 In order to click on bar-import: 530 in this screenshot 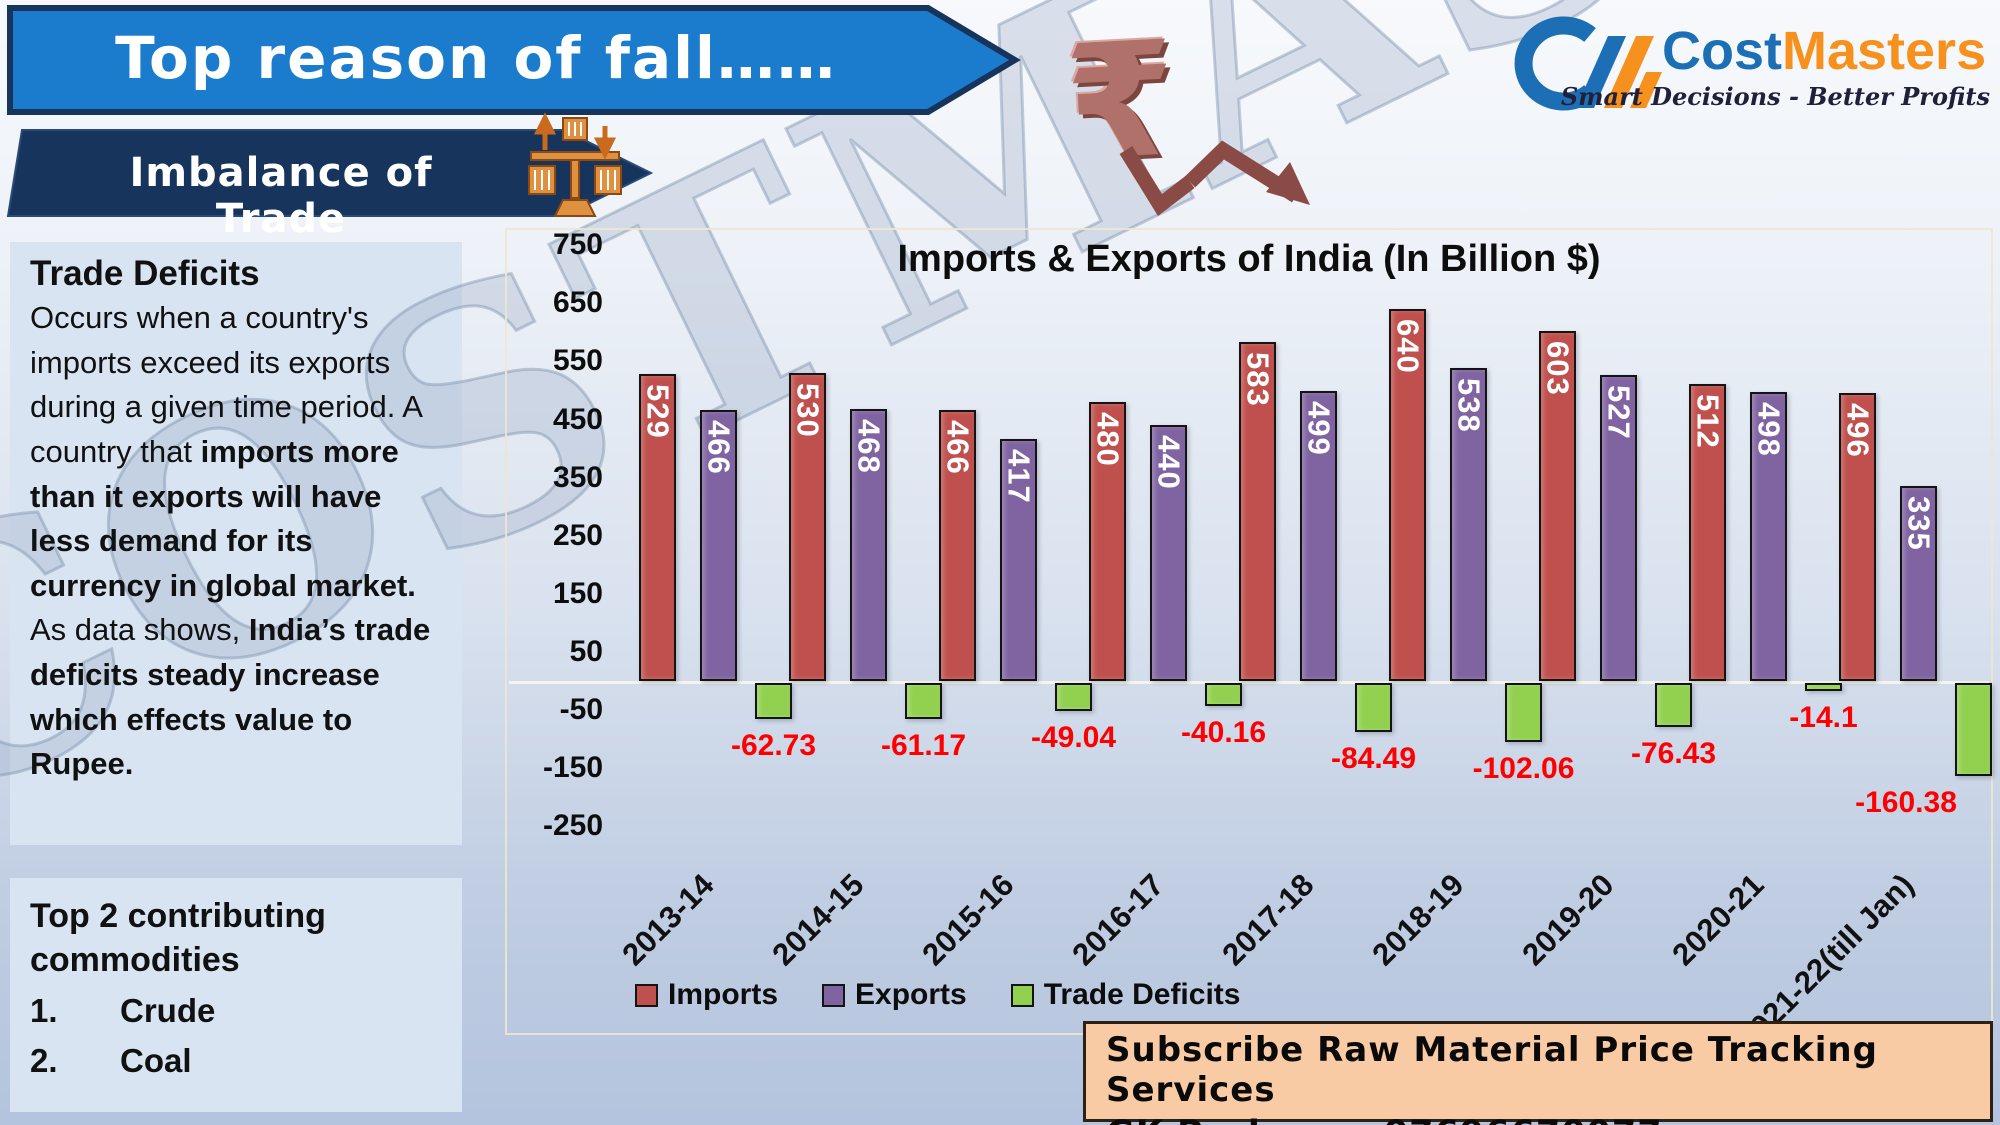, I will do `click(807, 527)`.